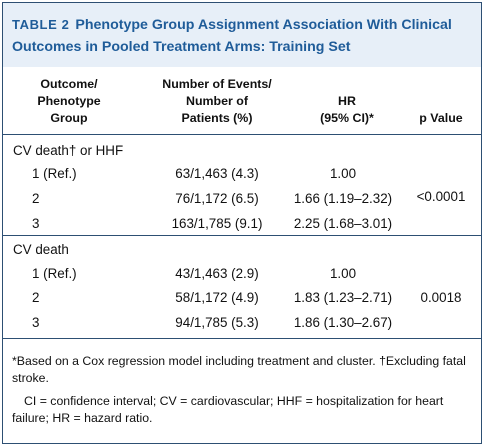  I want to click on row-events: 94/1,785 (5.3), so click(217, 322).